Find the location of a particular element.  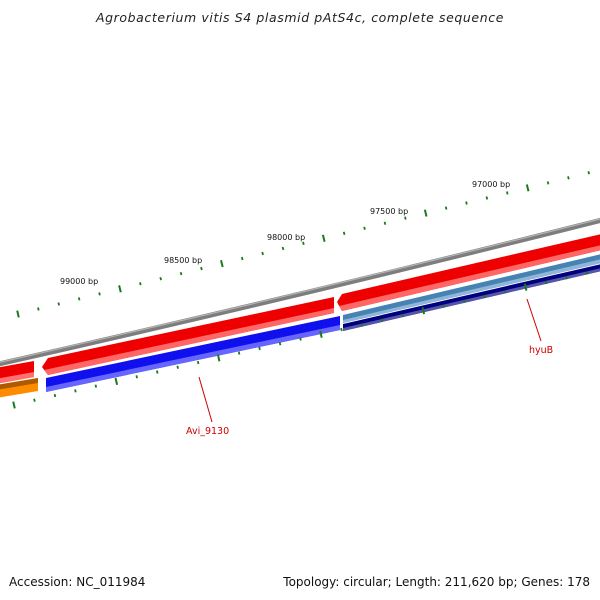

ruler-label-97000: 97000 bp is located at coordinates (491, 184).